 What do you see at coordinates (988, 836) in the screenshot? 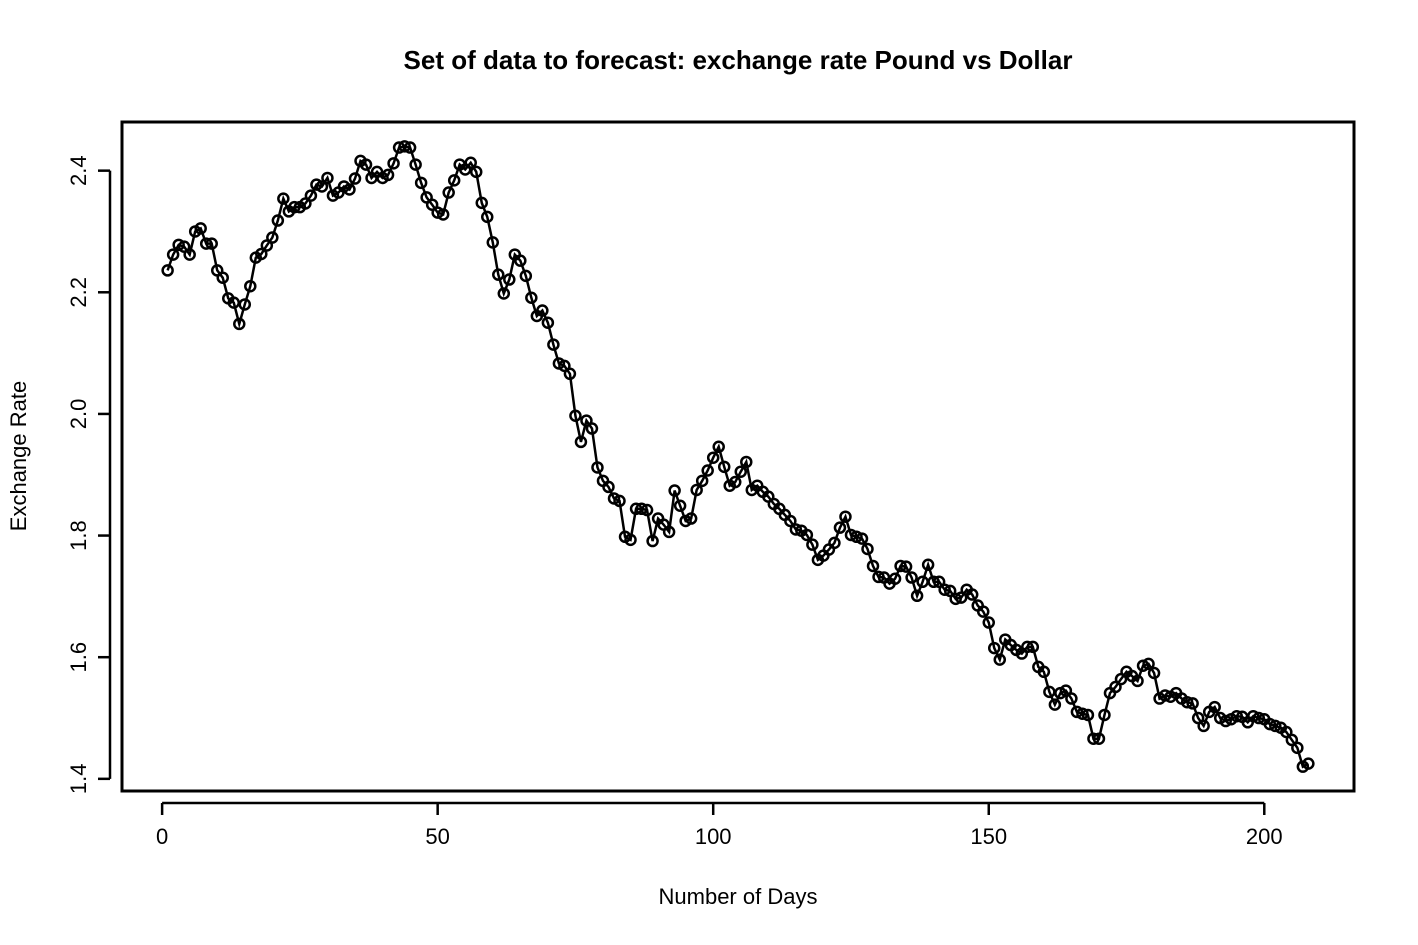
I see `x-tick-label: 150` at bounding box center [988, 836].